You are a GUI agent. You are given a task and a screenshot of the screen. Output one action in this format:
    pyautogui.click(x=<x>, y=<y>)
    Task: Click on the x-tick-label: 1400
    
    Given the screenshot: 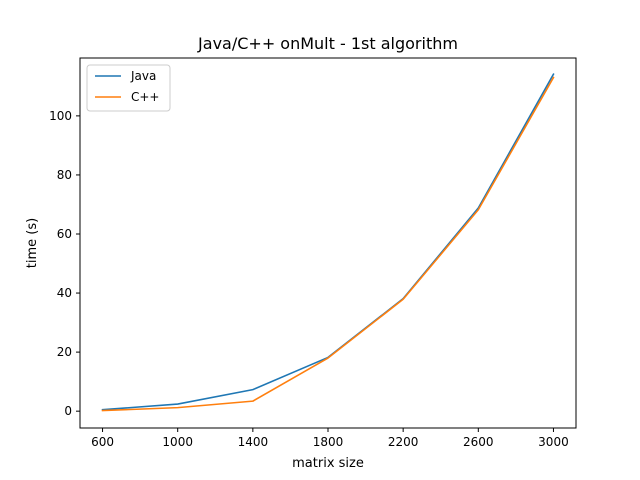 What is the action you would take?
    pyautogui.click(x=253, y=442)
    